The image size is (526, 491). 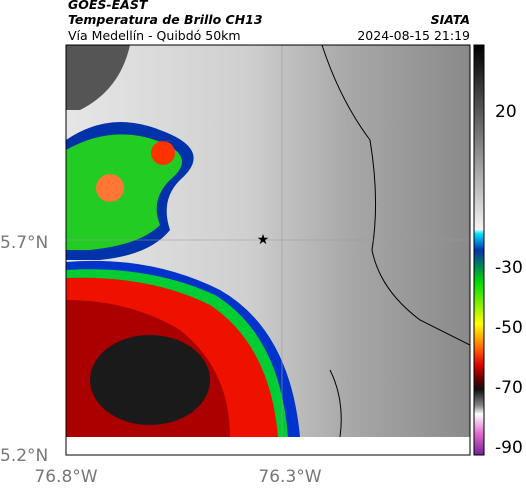 I want to click on colorbar-tick: -90, so click(x=509, y=448).